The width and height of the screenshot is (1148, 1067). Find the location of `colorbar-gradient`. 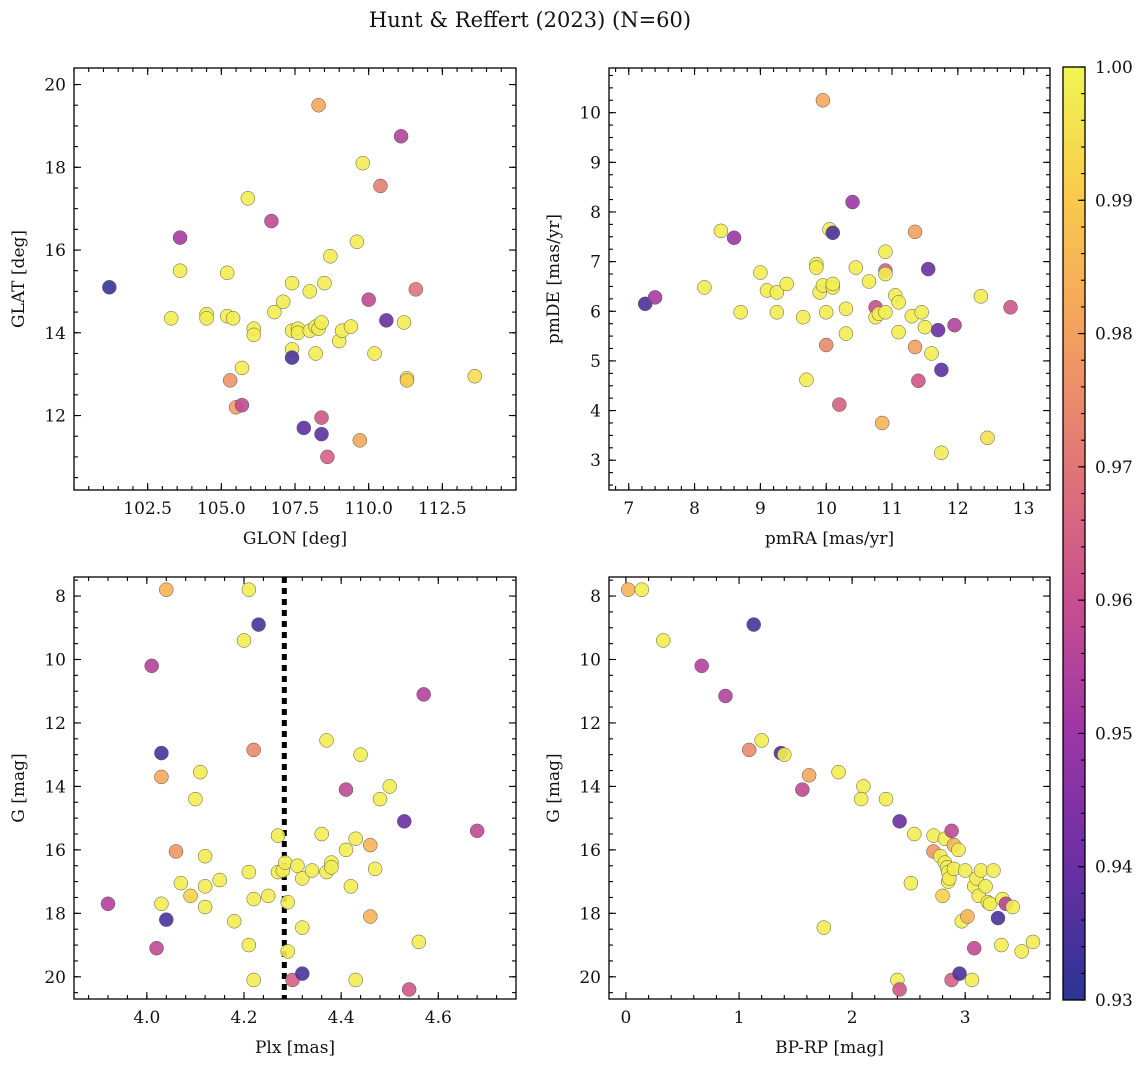

colorbar-gradient is located at coordinates (1074, 533).